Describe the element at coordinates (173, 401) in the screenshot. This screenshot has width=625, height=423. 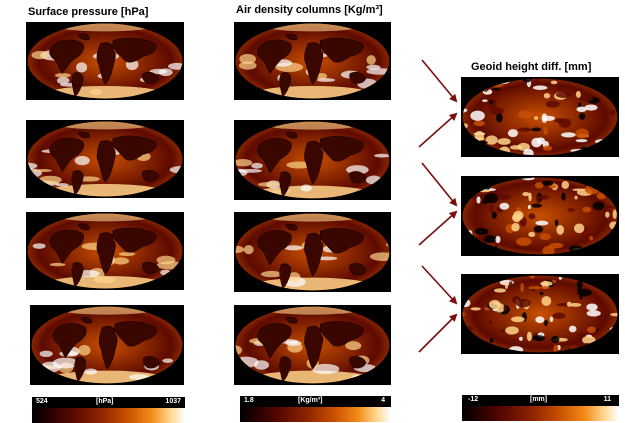
I see `pressure-colorbar-max: 1037` at that location.